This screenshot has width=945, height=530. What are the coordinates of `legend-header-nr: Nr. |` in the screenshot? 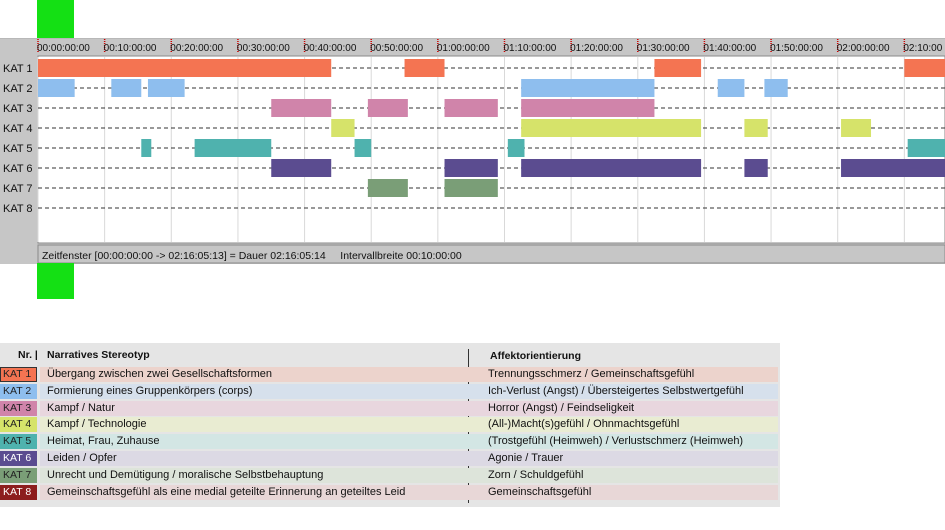 It's located at (28, 355).